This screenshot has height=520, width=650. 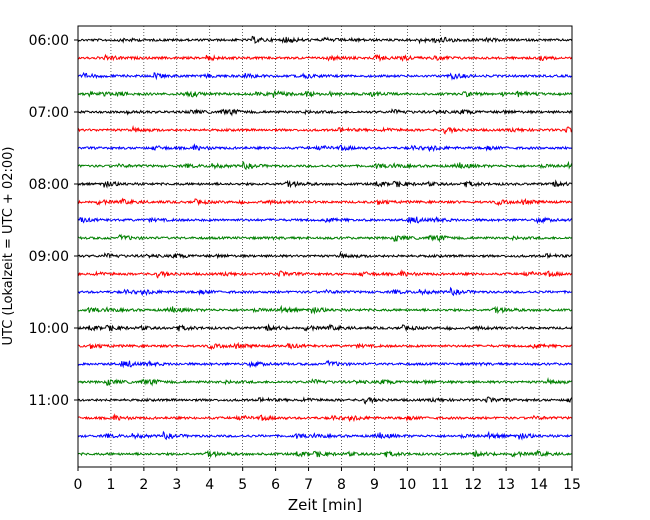 I want to click on y-tick-label: 10:00, so click(x=49, y=329).